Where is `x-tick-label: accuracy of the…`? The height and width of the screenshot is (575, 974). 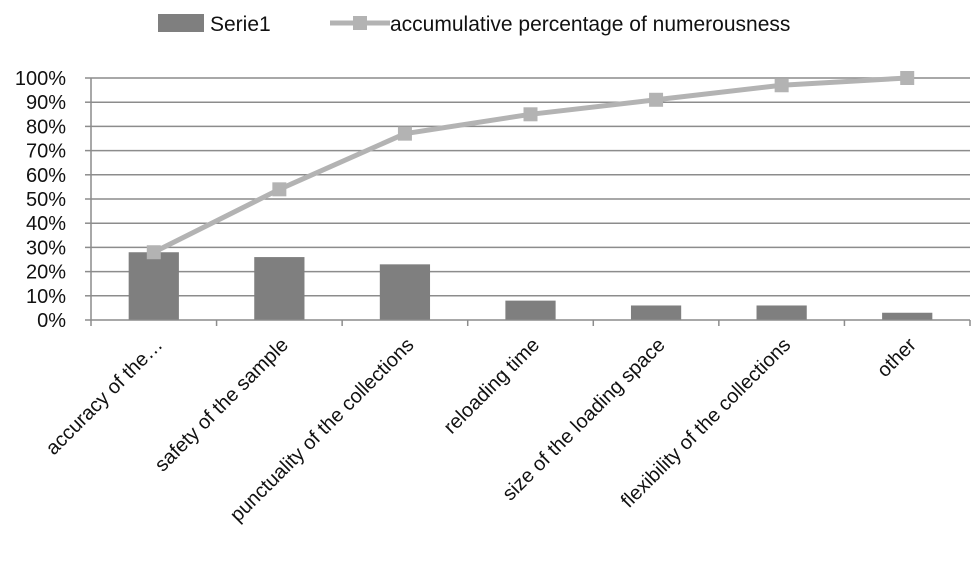 x-tick-label: accuracy of the… is located at coordinates (105, 397).